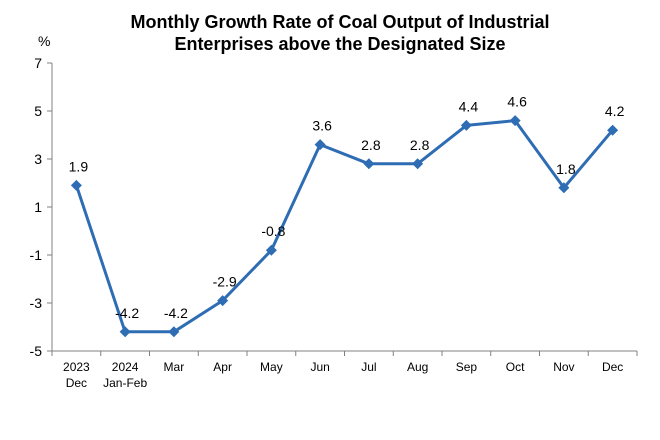  Describe the element at coordinates (38, 63) in the screenshot. I see `y-tick-label: 7` at that location.